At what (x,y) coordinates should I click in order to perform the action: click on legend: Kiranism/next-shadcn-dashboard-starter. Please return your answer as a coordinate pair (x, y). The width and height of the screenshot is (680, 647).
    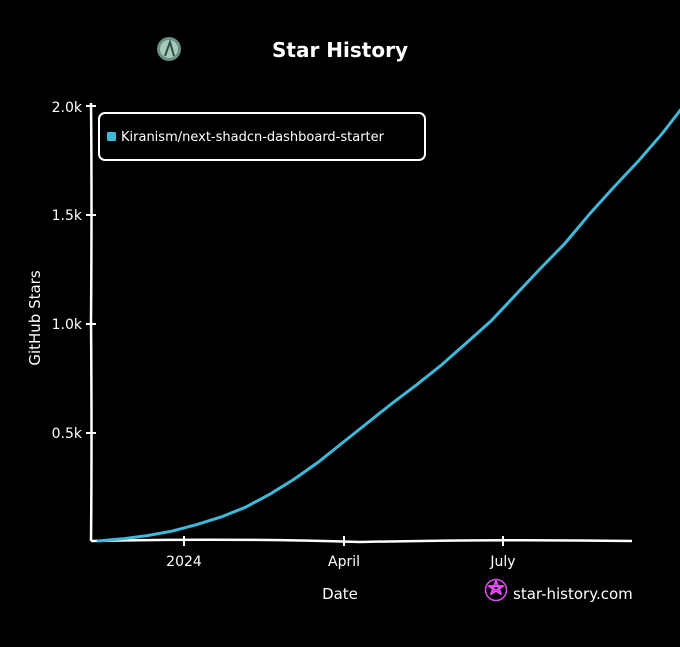
    Looking at the image, I should click on (262, 136).